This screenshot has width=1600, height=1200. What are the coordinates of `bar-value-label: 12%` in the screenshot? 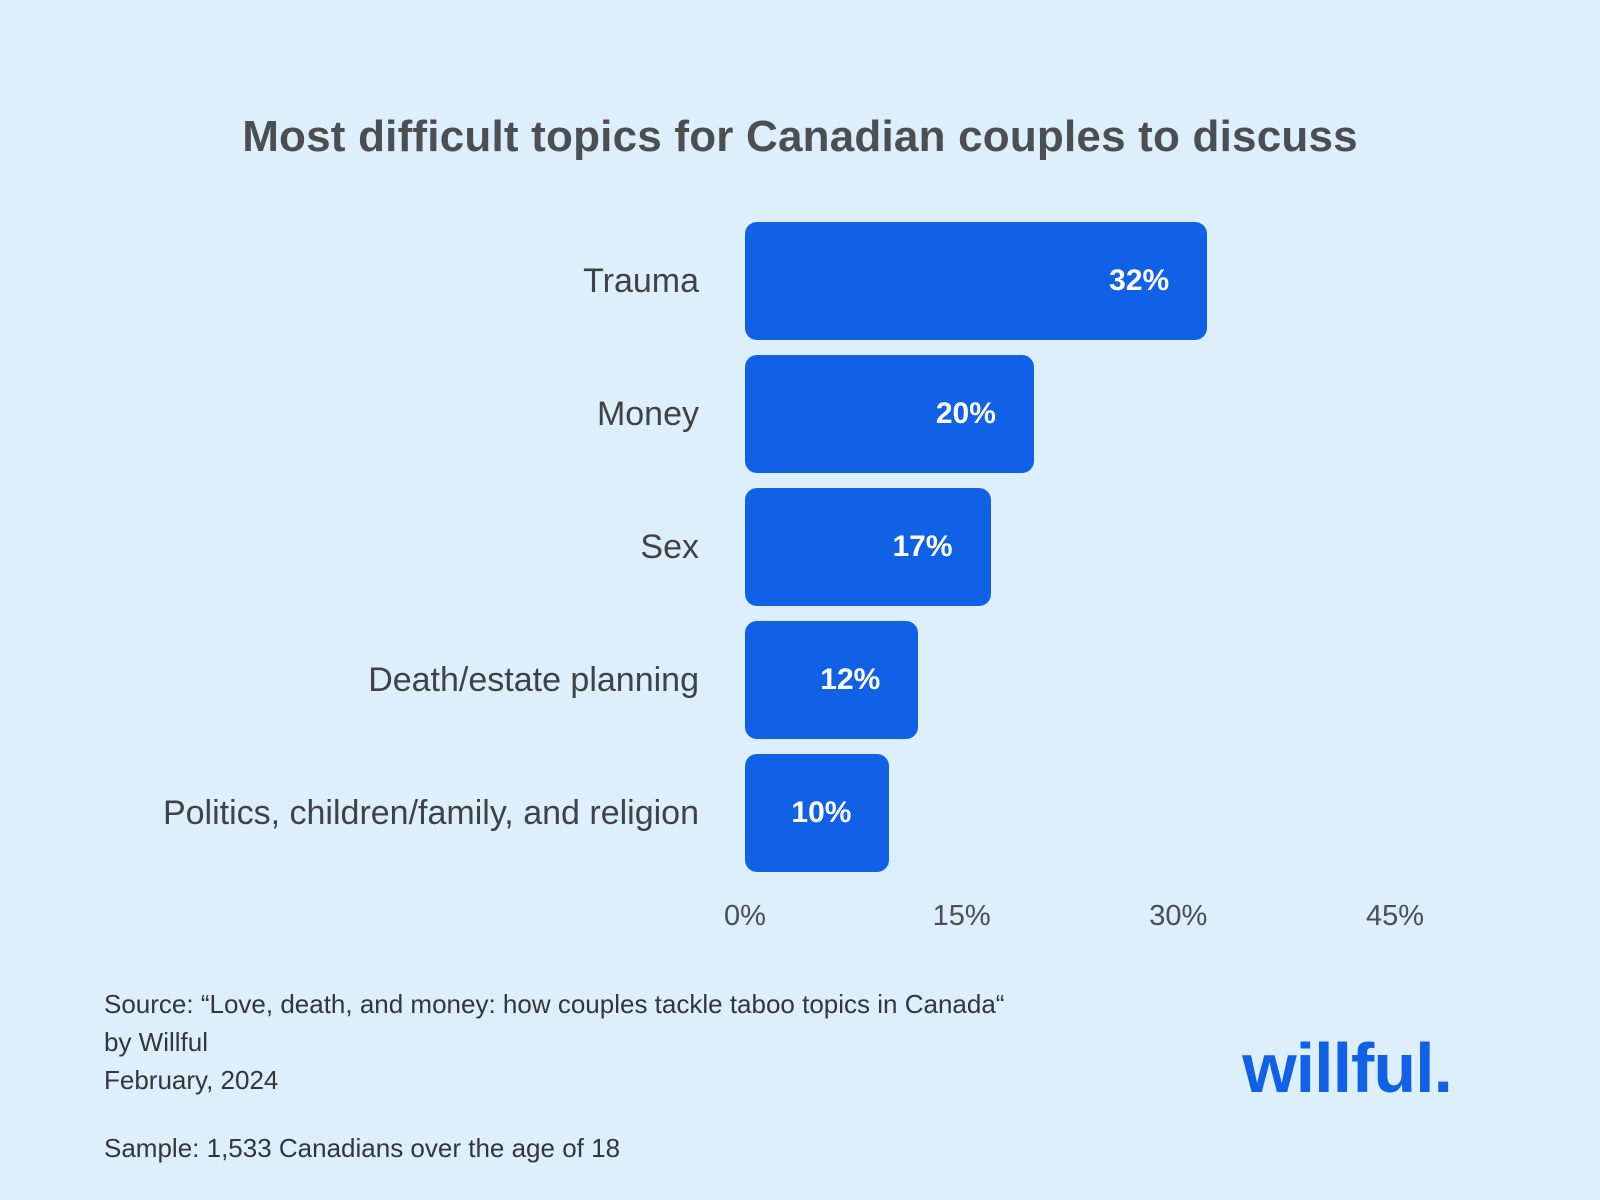 It's located at (850, 679).